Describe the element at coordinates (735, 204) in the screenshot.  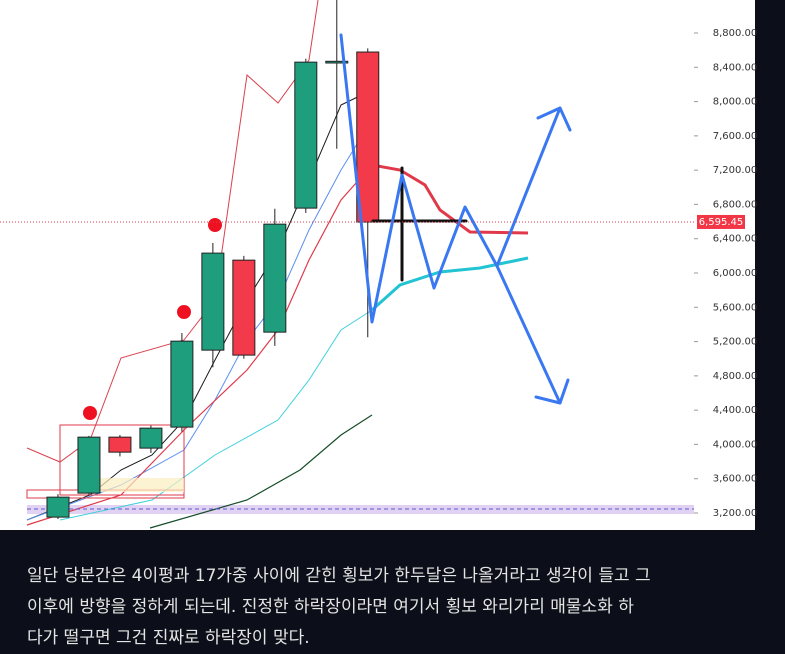
I see `y-tick-label: 6,800.00` at that location.